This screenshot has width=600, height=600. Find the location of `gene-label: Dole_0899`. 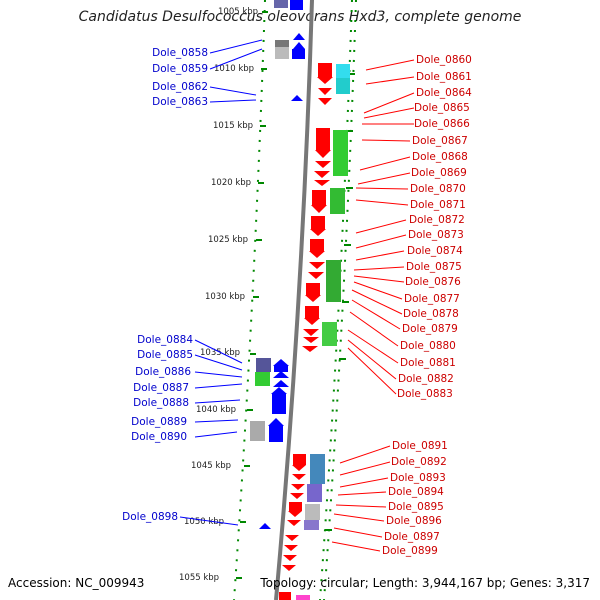

gene-label: Dole_0899 is located at coordinates (410, 551).